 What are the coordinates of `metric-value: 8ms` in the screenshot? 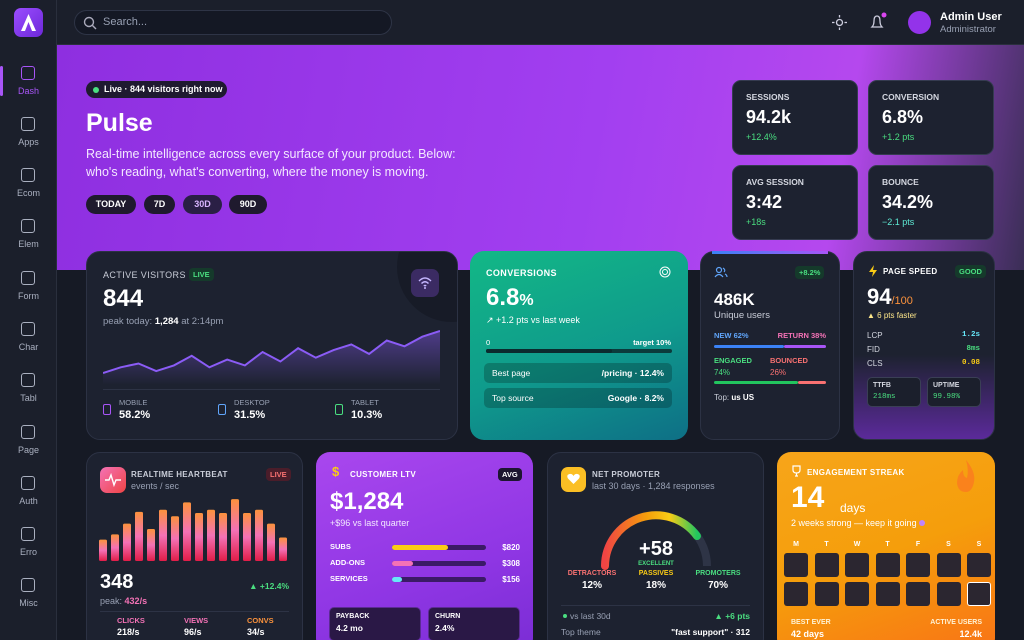 It's located at (973, 349).